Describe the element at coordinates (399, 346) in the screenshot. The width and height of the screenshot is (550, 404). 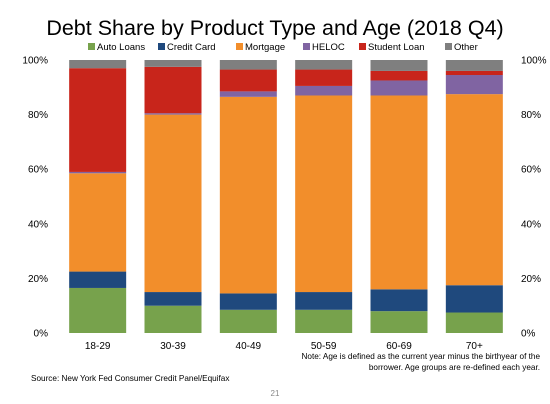
I see `x-tick-label: 60-69` at that location.